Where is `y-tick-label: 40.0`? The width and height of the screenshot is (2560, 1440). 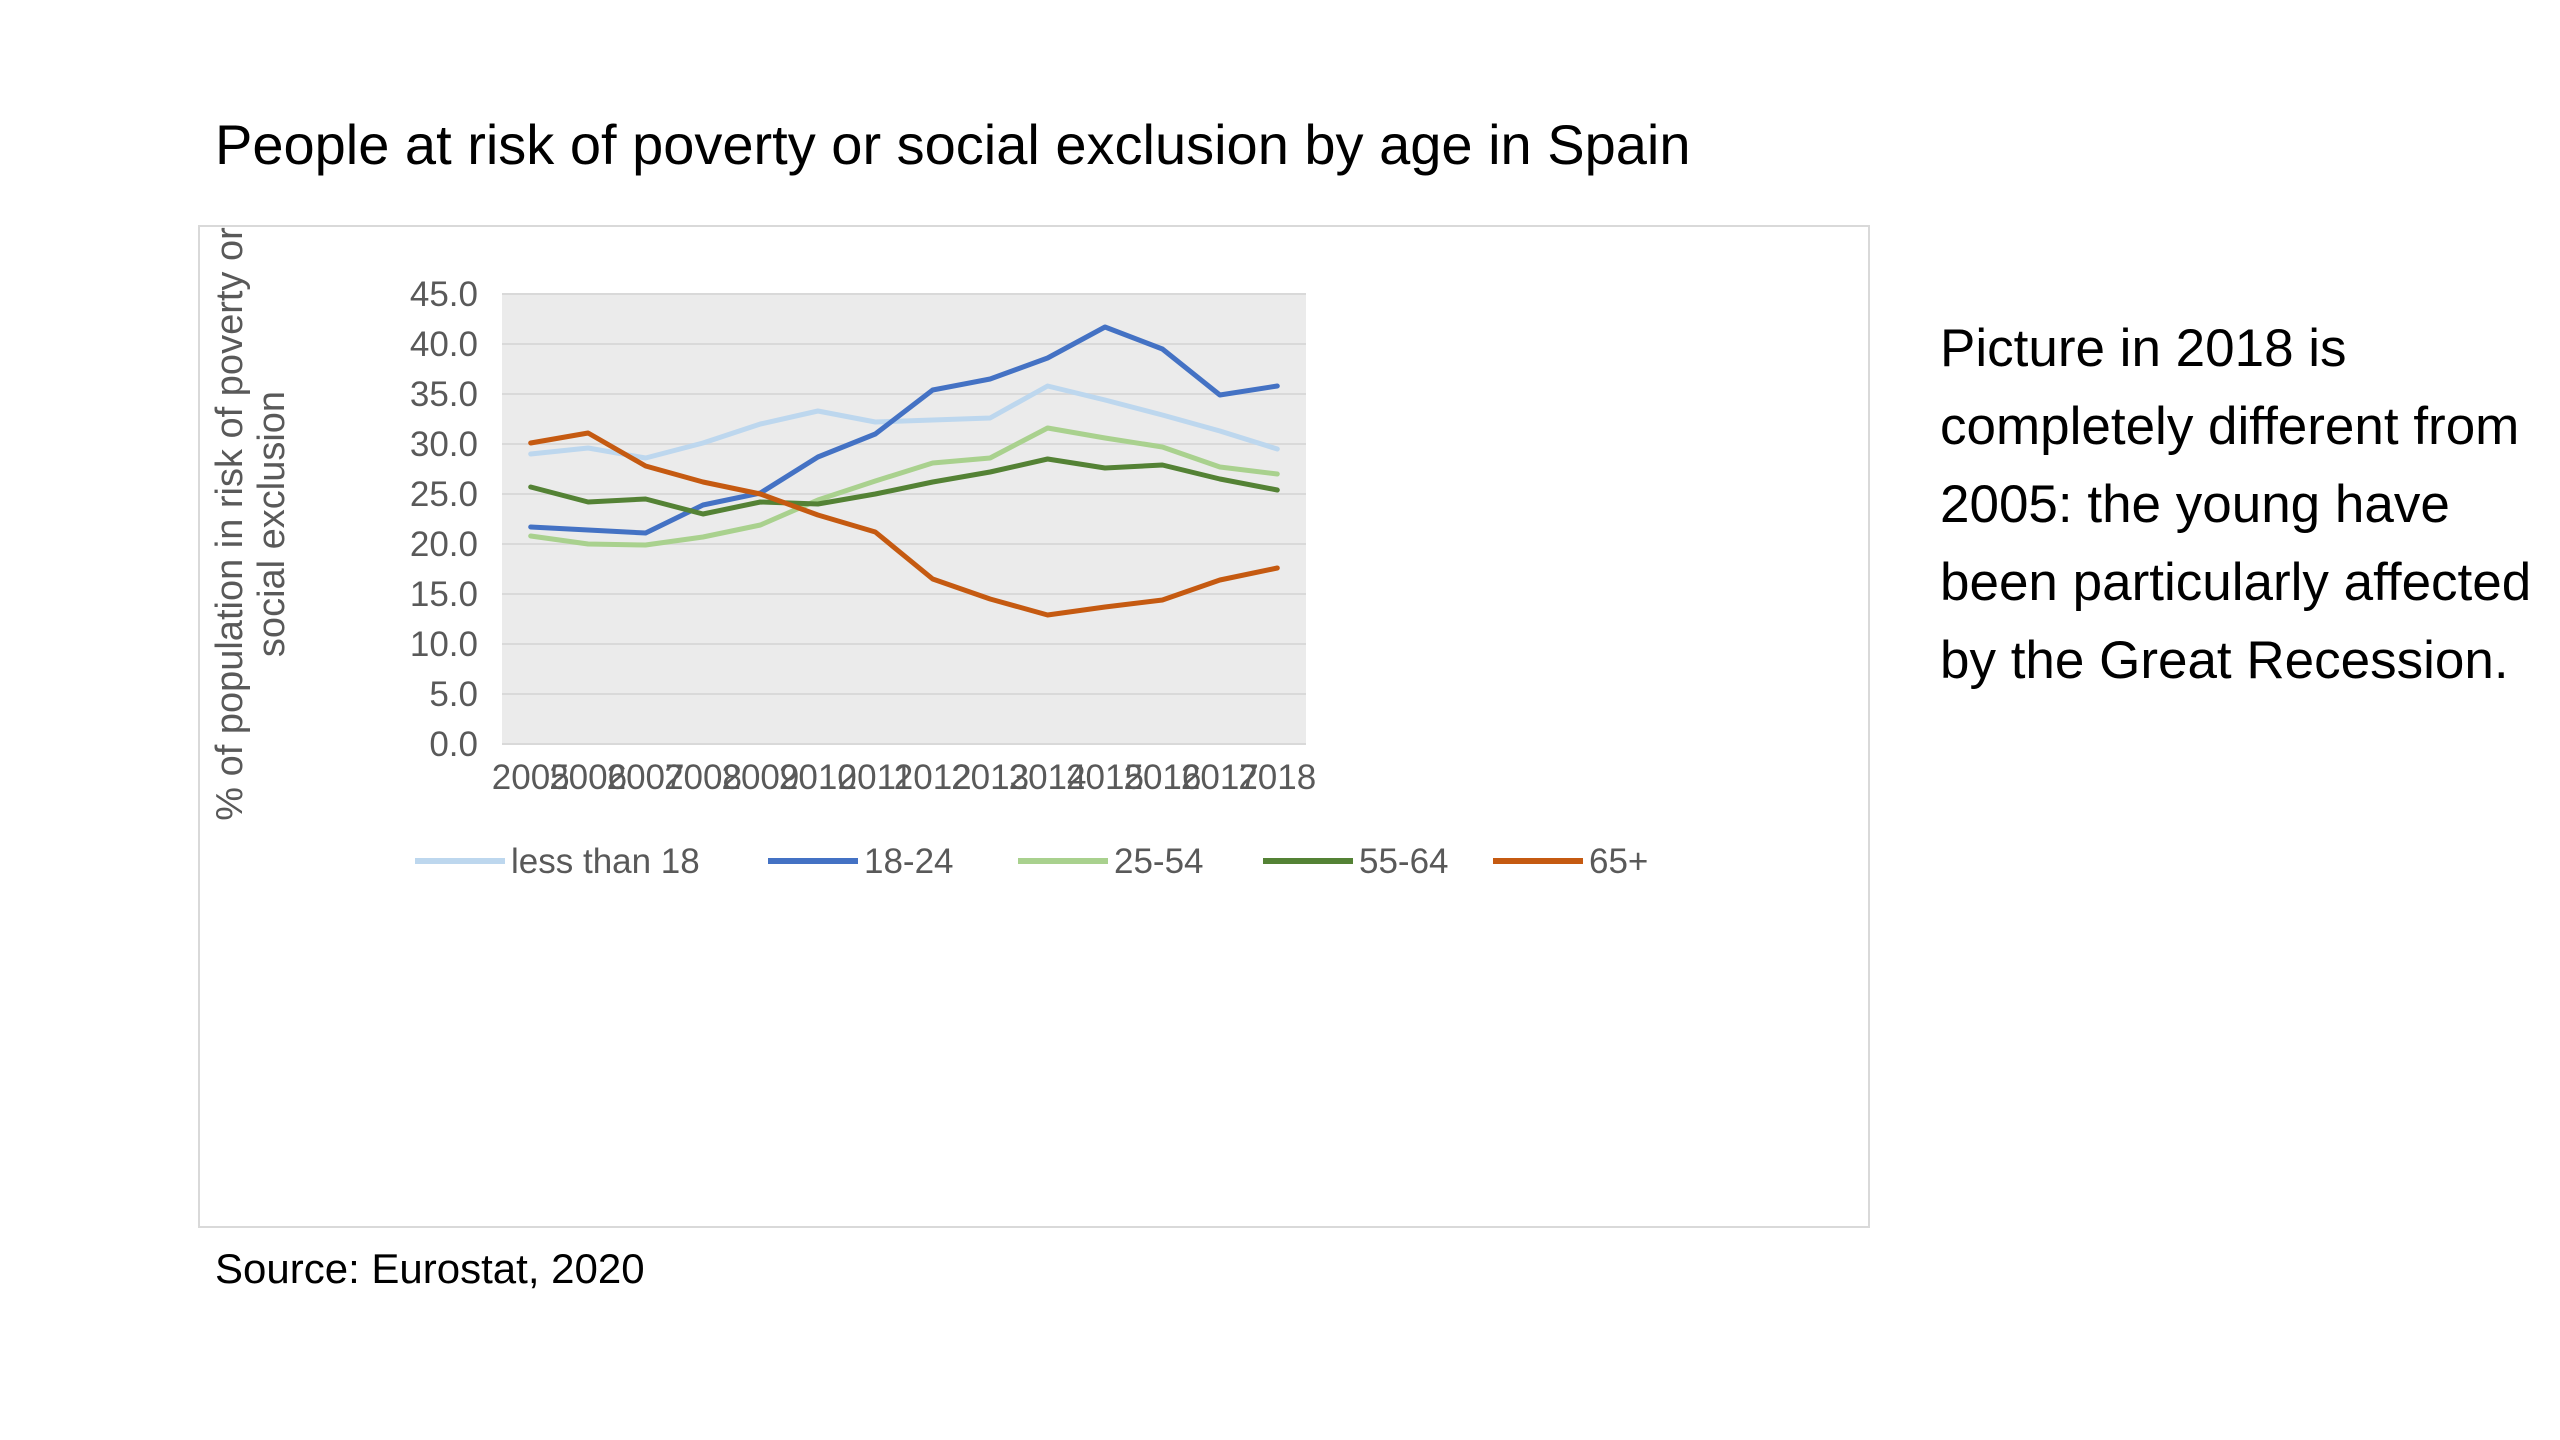
y-tick-label: 40.0 is located at coordinates (444, 344).